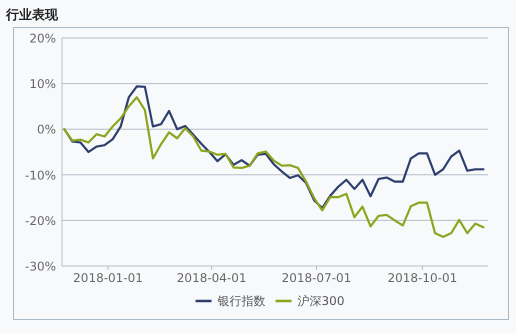 This screenshot has width=516, height=333. What do you see at coordinates (108, 278) in the screenshot?
I see `x-tick-label: 2018-01-01` at bounding box center [108, 278].